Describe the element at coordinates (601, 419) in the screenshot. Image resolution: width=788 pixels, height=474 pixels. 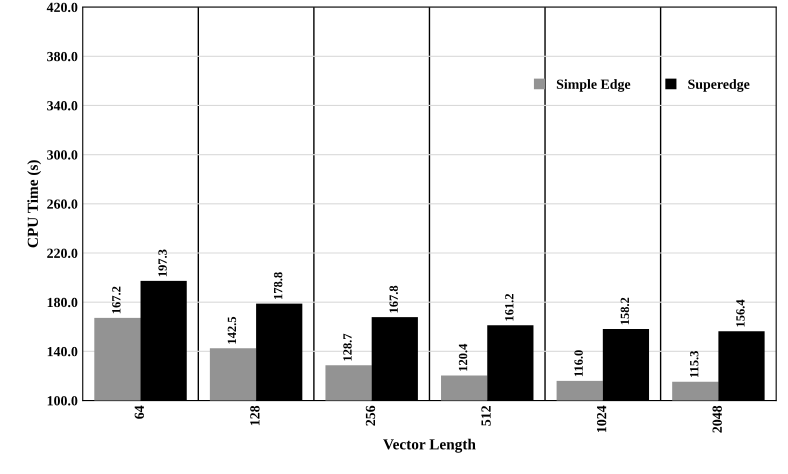
I see `x-tick-label: 1024` at that location.